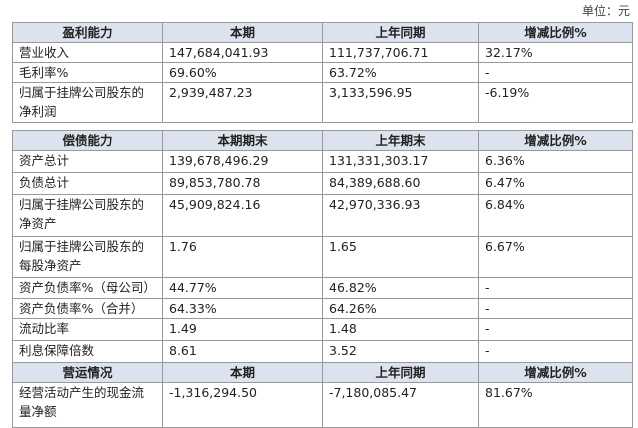  I want to click on table-cell: 8.61, so click(242, 351).